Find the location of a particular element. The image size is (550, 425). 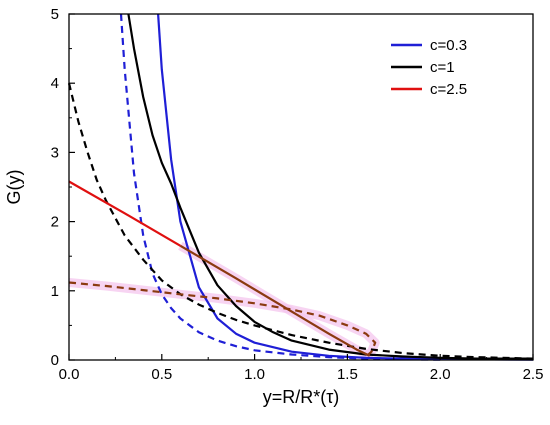

x-axis-label: y=R/R*(τ) is located at coordinates (301, 397).